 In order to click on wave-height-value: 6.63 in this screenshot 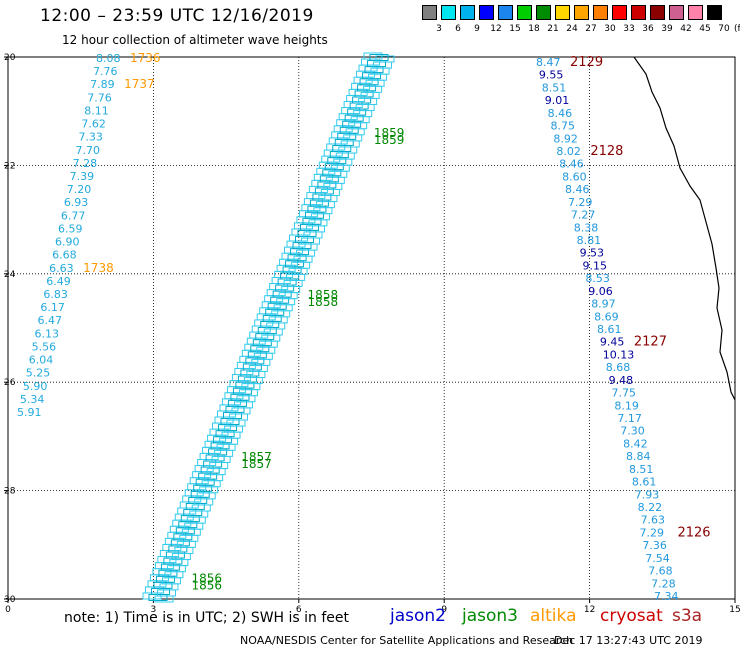, I will do `click(61, 268)`.